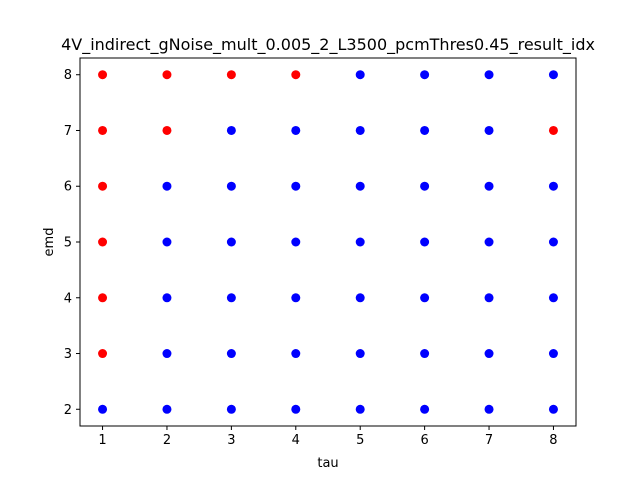  Describe the element at coordinates (68, 187) in the screenshot. I see `y-tick-label-6: 6` at that location.